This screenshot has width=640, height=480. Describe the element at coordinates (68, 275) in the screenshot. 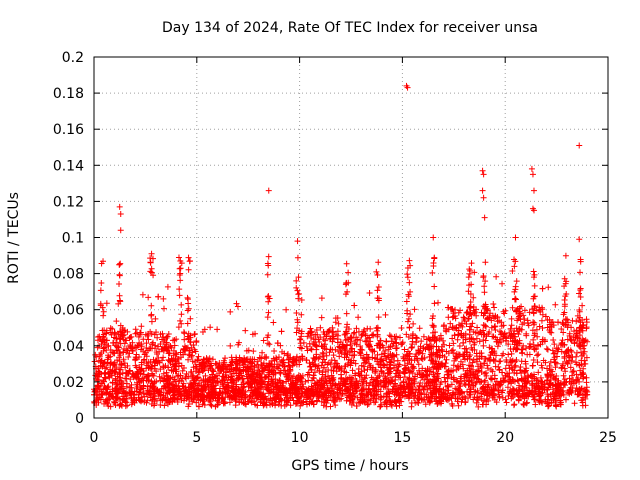

I see `y-tick-label: 0.08` at that location.